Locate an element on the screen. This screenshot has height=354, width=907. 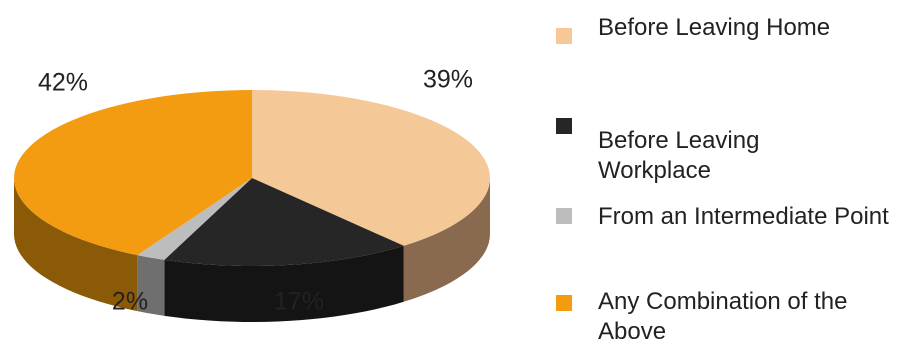
pie-slice-any-combination is located at coordinates (133, 173).